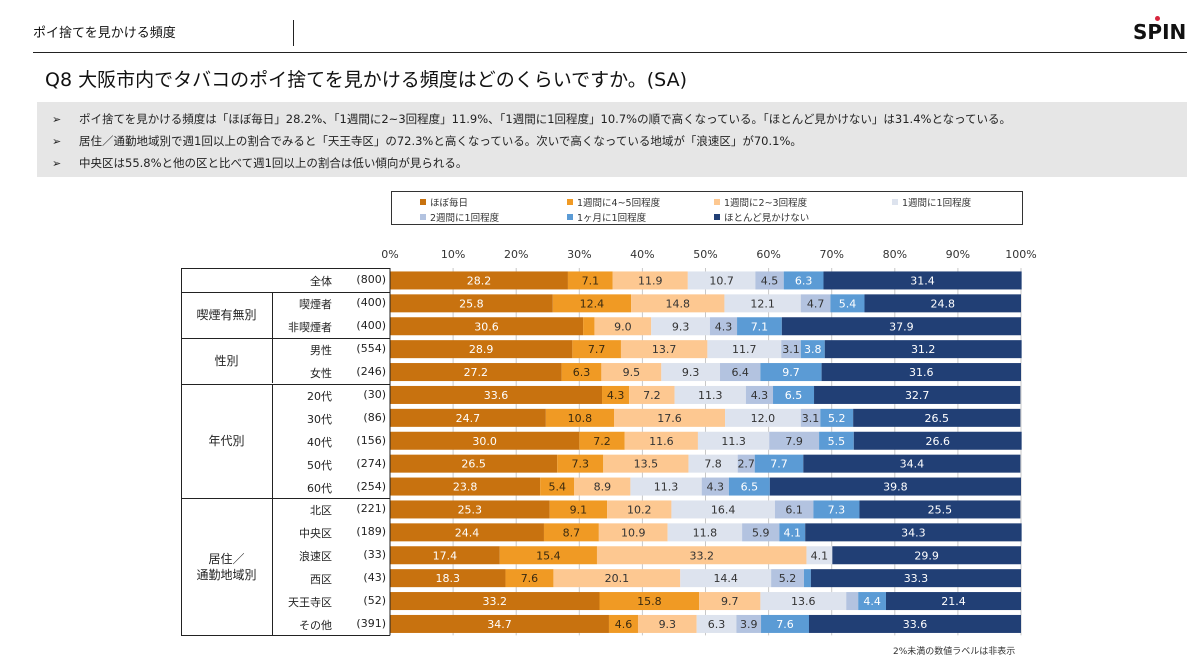 The image size is (1198, 657). Describe the element at coordinates (453, 254) in the screenshot. I see `x-tick-label: 10%` at that location.